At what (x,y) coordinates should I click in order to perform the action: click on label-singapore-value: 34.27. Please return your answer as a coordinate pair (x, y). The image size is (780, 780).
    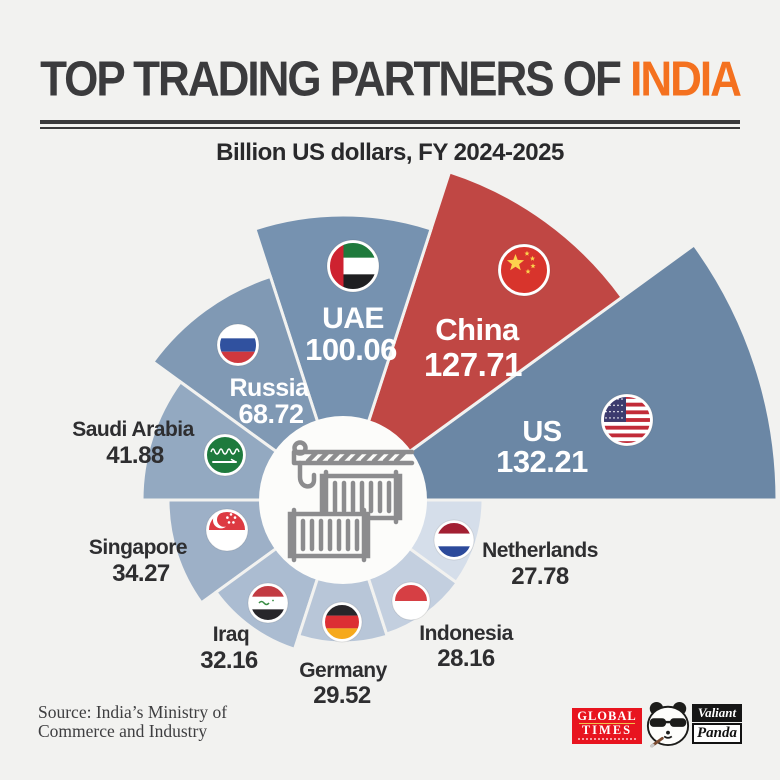
    Looking at the image, I should click on (141, 573).